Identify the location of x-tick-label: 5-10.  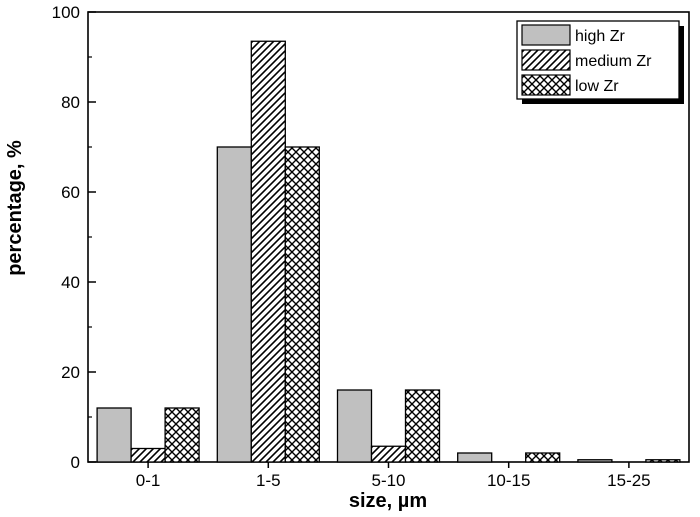
(388, 480).